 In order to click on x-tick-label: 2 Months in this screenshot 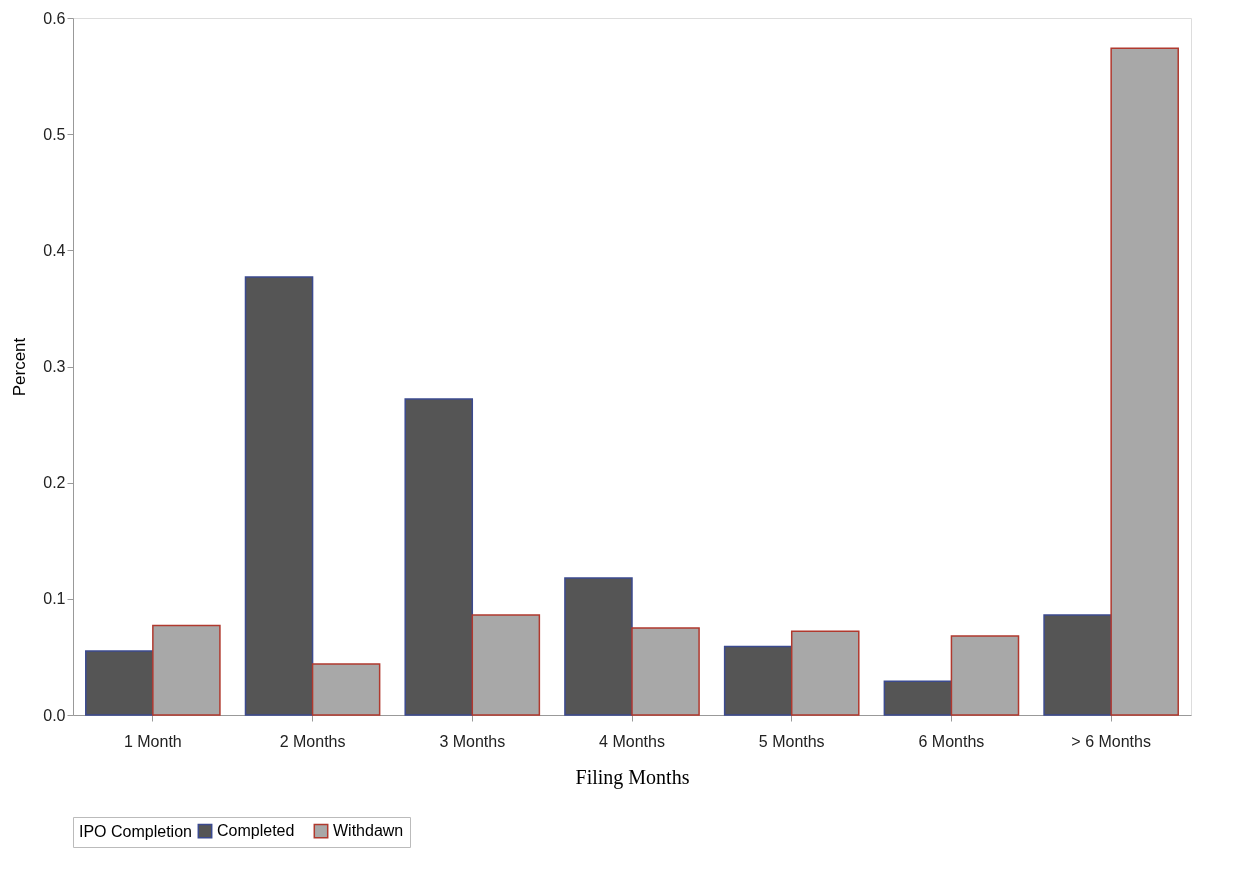, I will do `click(312, 741)`.